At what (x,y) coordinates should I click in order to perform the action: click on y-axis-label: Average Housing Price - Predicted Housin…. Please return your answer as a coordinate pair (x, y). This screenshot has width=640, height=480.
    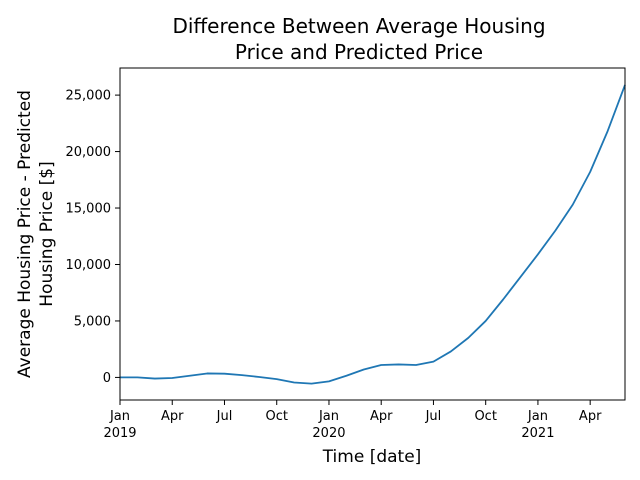
    Looking at the image, I should click on (36, 234).